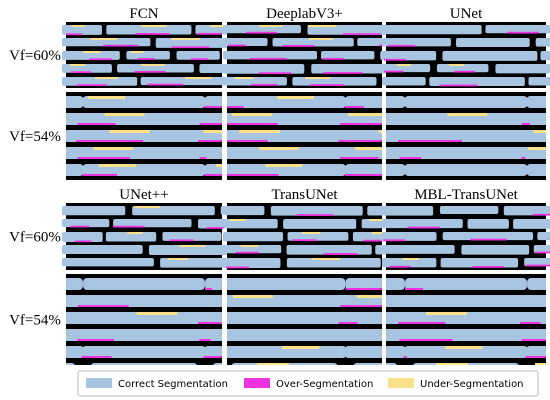 The image size is (550, 400). What do you see at coordinates (35, 137) in the screenshot?
I see `row-label: Vf=54%` at bounding box center [35, 137].